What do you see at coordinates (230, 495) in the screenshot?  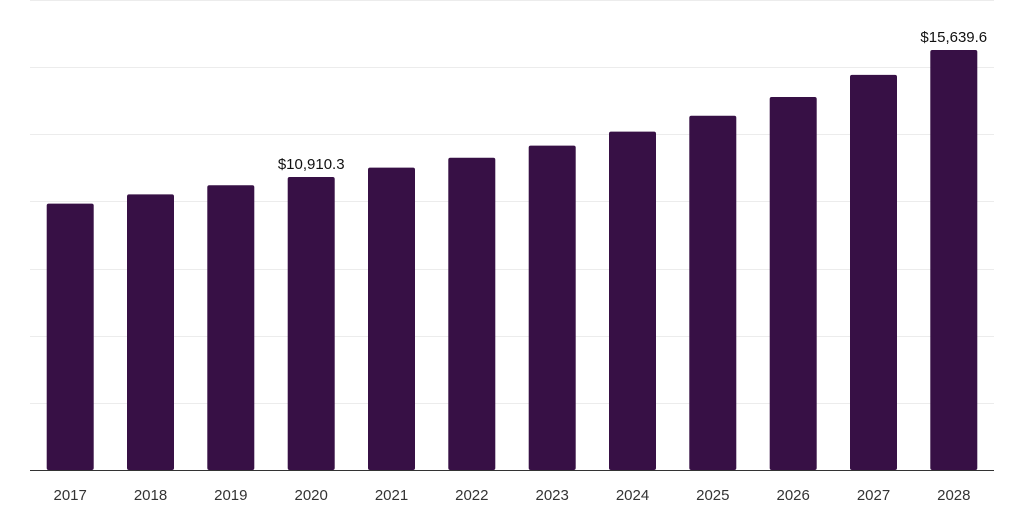 I see `x-tick-label-2019: 2019` at bounding box center [230, 495].